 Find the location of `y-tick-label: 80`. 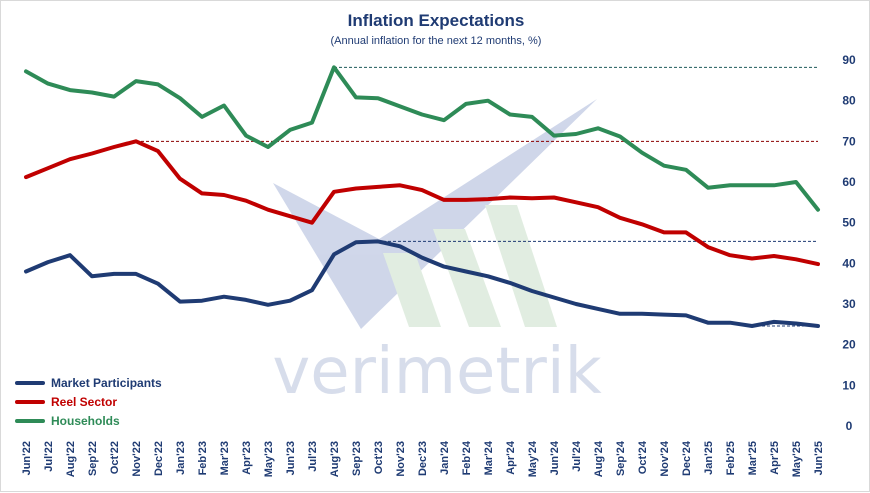

y-tick-label: 80 is located at coordinates (849, 101).